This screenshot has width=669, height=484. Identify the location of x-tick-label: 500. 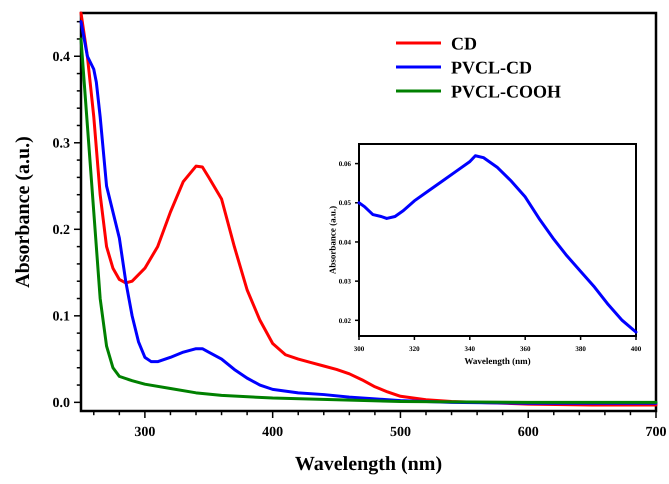
(400, 432).